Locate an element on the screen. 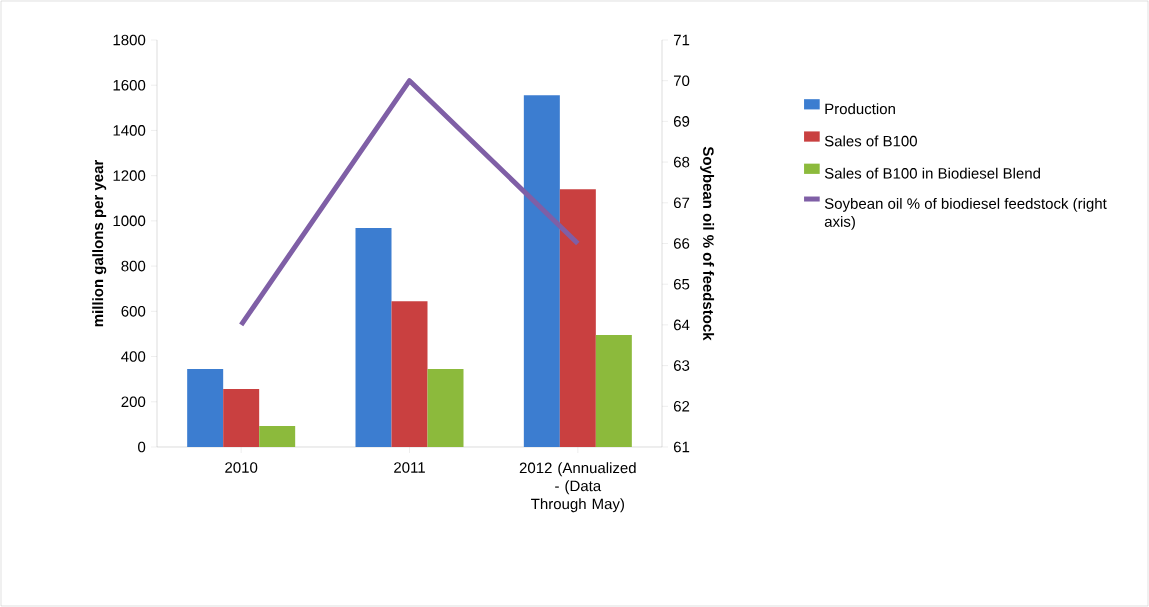 The width and height of the screenshot is (1149, 607). y-tick-label: 400 is located at coordinates (133, 356).